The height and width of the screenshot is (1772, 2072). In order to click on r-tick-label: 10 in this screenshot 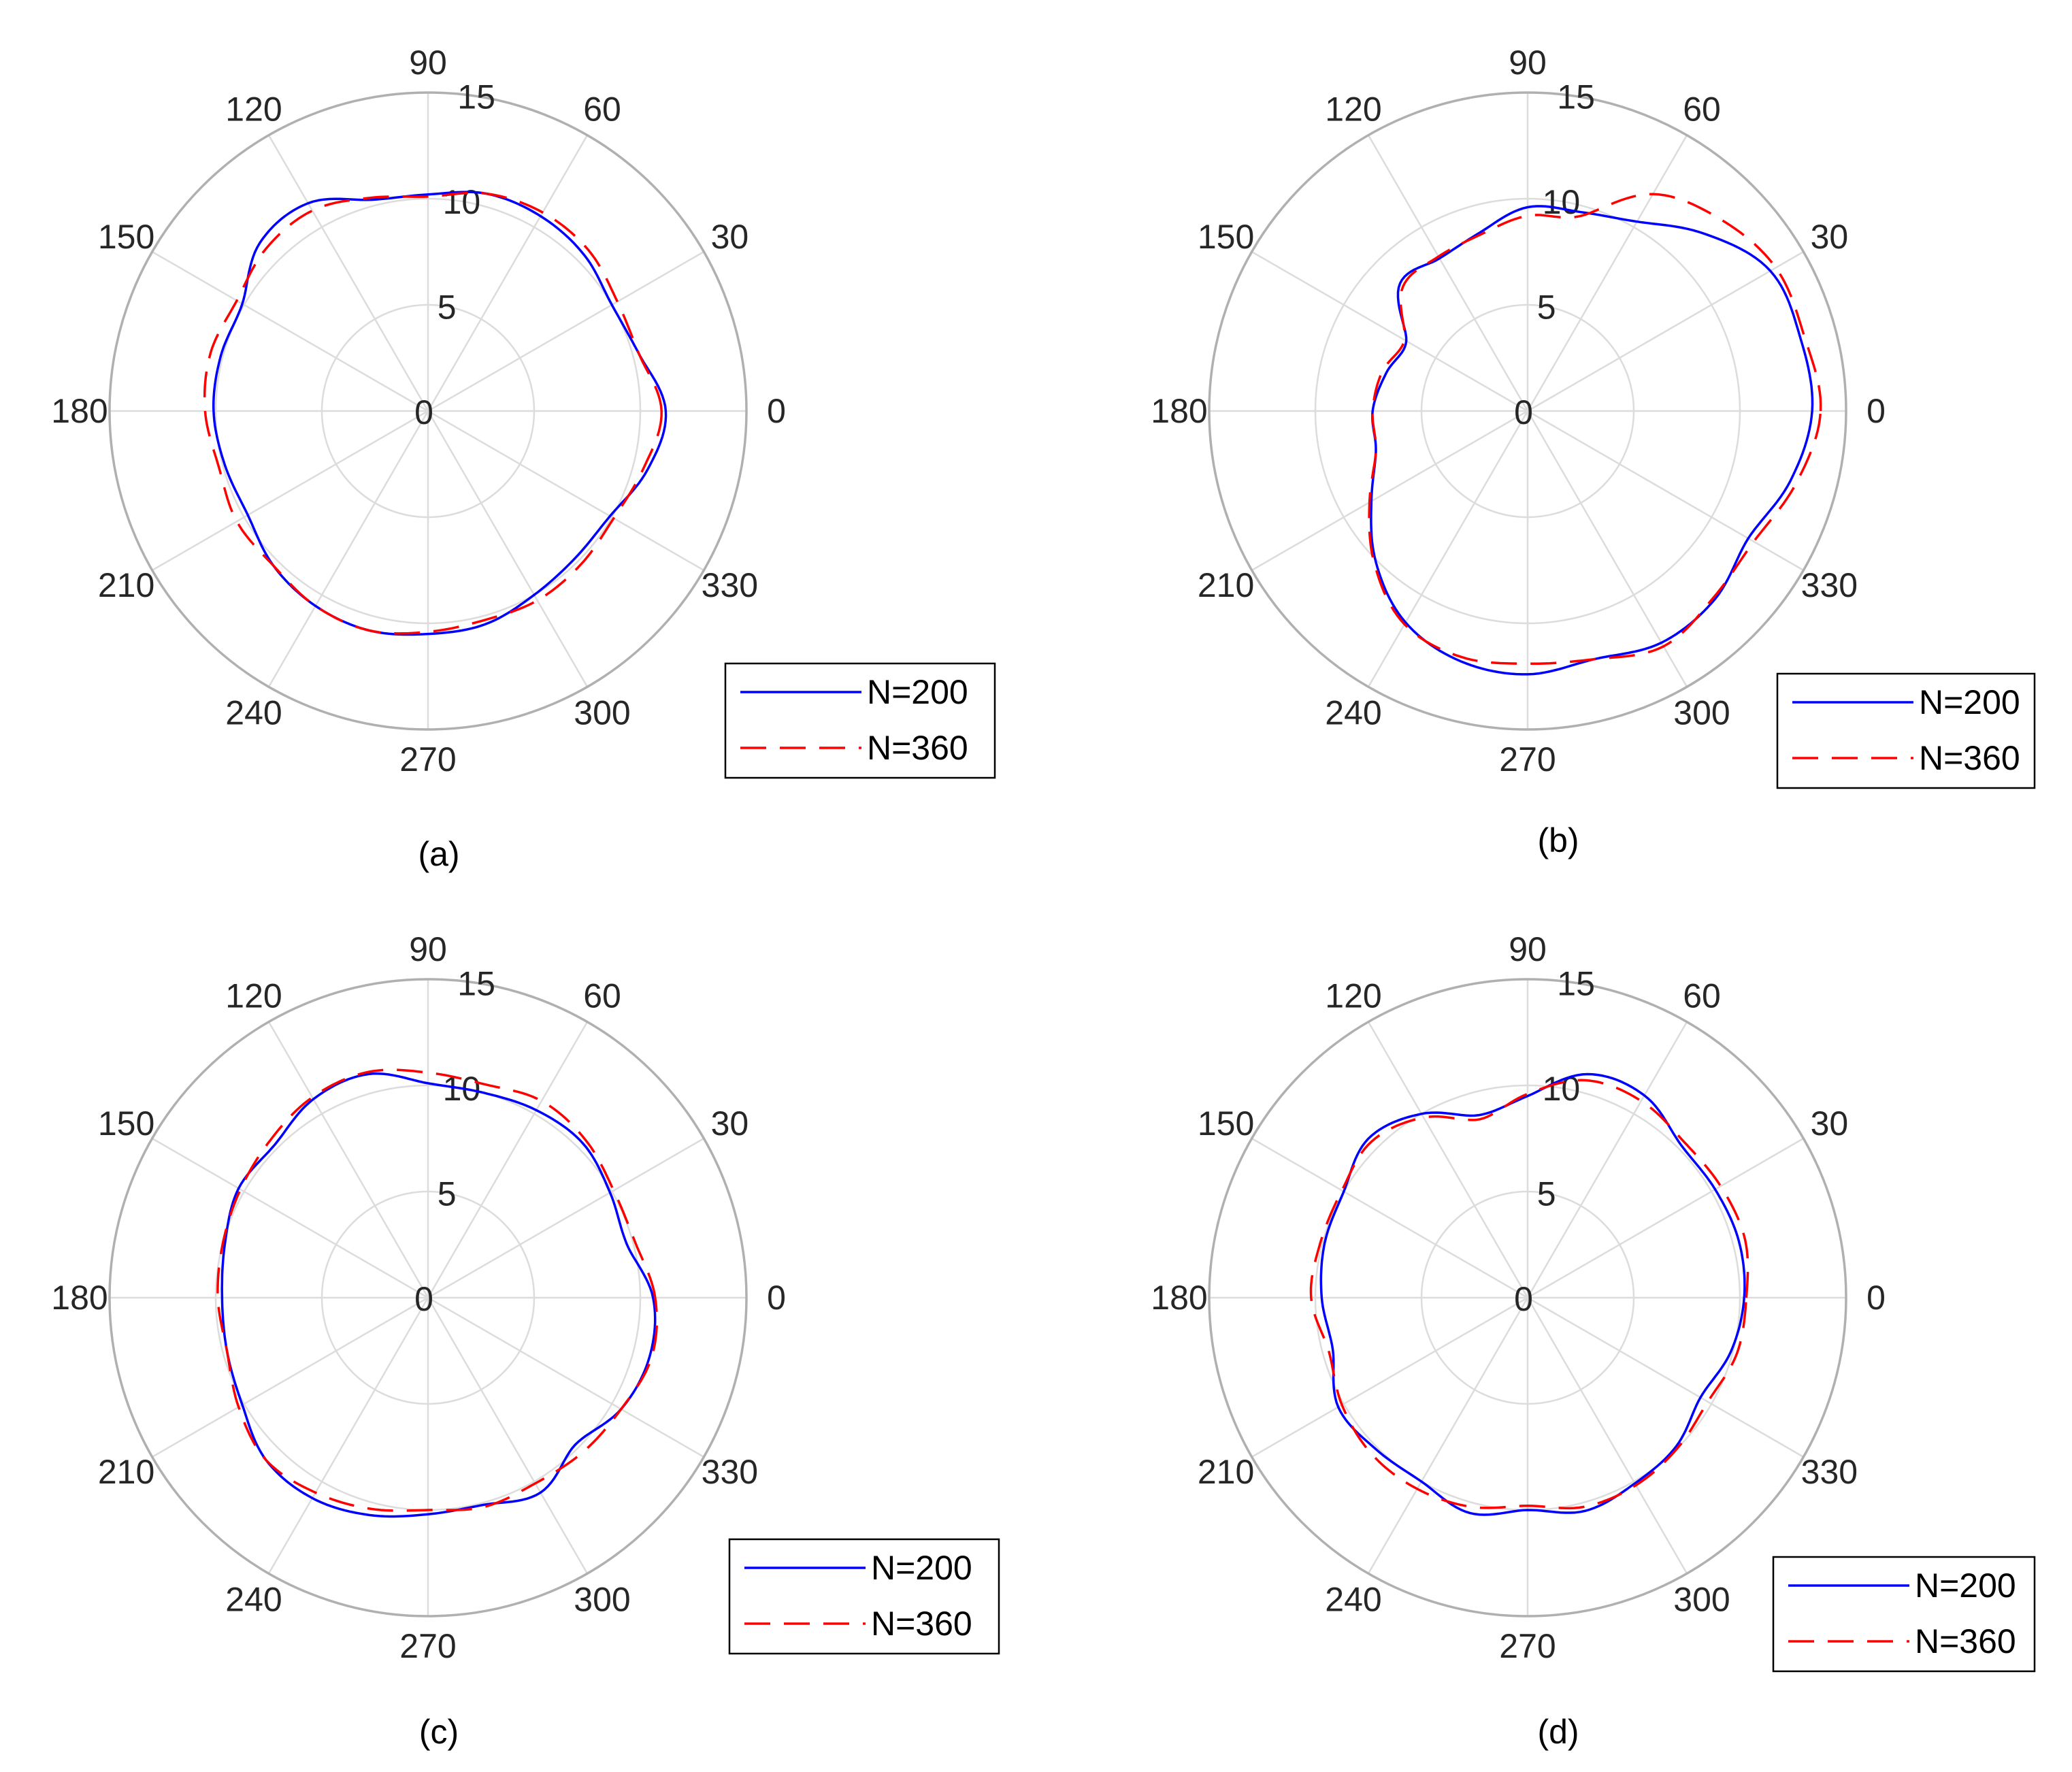, I will do `click(462, 202)`.